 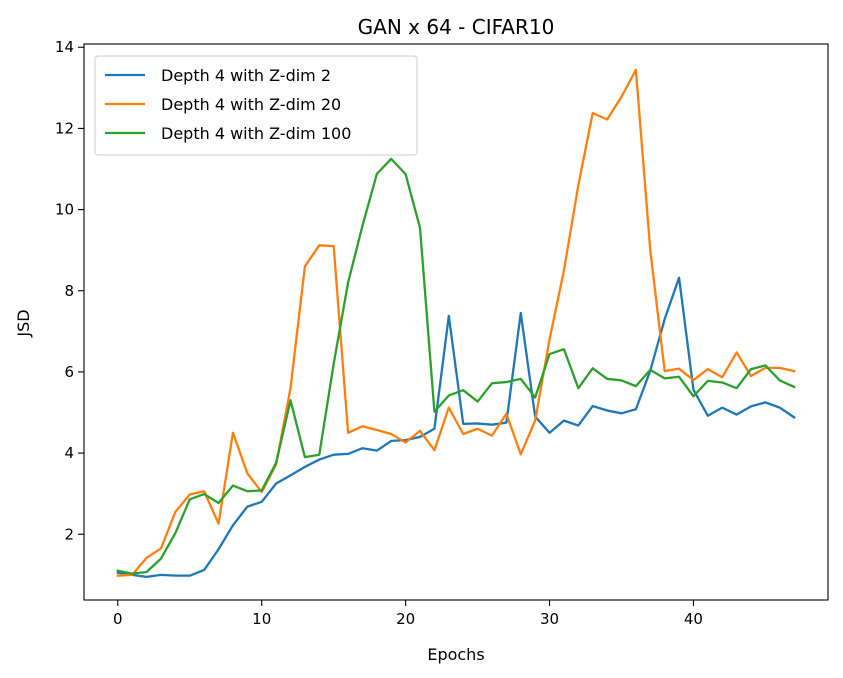 What do you see at coordinates (256, 133) in the screenshot?
I see `legend-label-3: Depth 4 with Z-dim 100` at bounding box center [256, 133].